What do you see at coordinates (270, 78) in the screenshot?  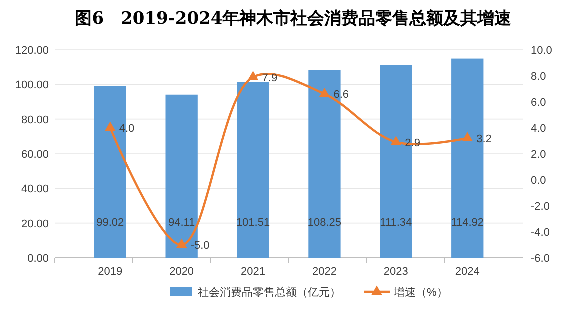 I see `data-label: 7.9` at bounding box center [270, 78].